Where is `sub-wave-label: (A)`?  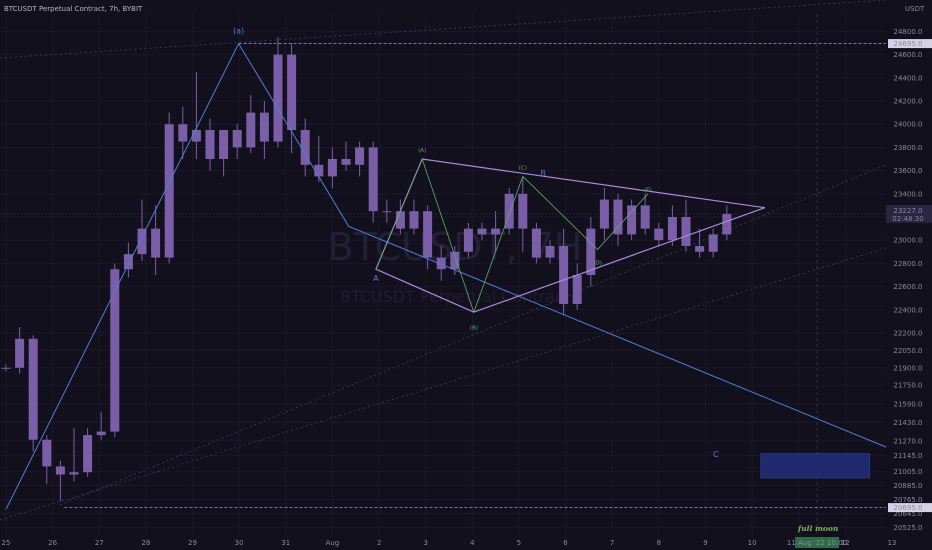 sub-wave-label: (A) is located at coordinates (422, 151).